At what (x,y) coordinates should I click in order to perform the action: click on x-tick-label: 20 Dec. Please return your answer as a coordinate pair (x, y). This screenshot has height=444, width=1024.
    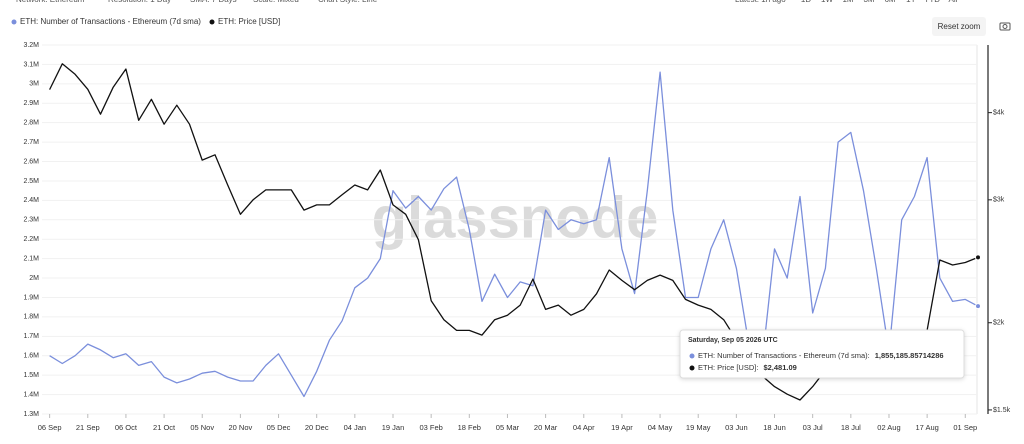
    Looking at the image, I should click on (317, 427).